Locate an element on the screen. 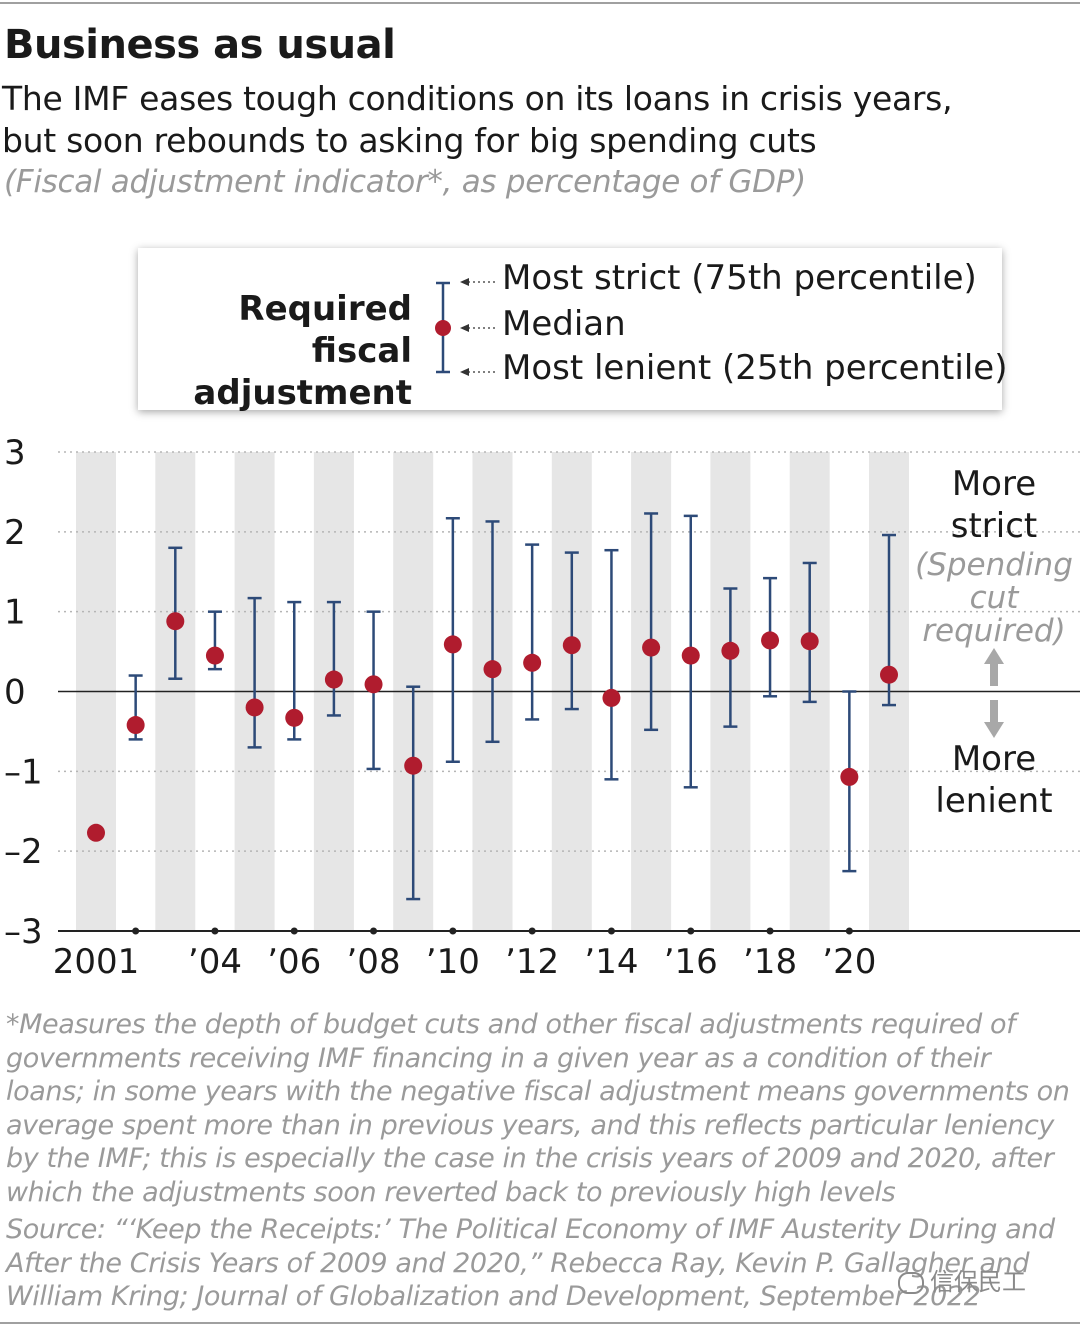  annotation-more-strict: More is located at coordinates (994, 484).